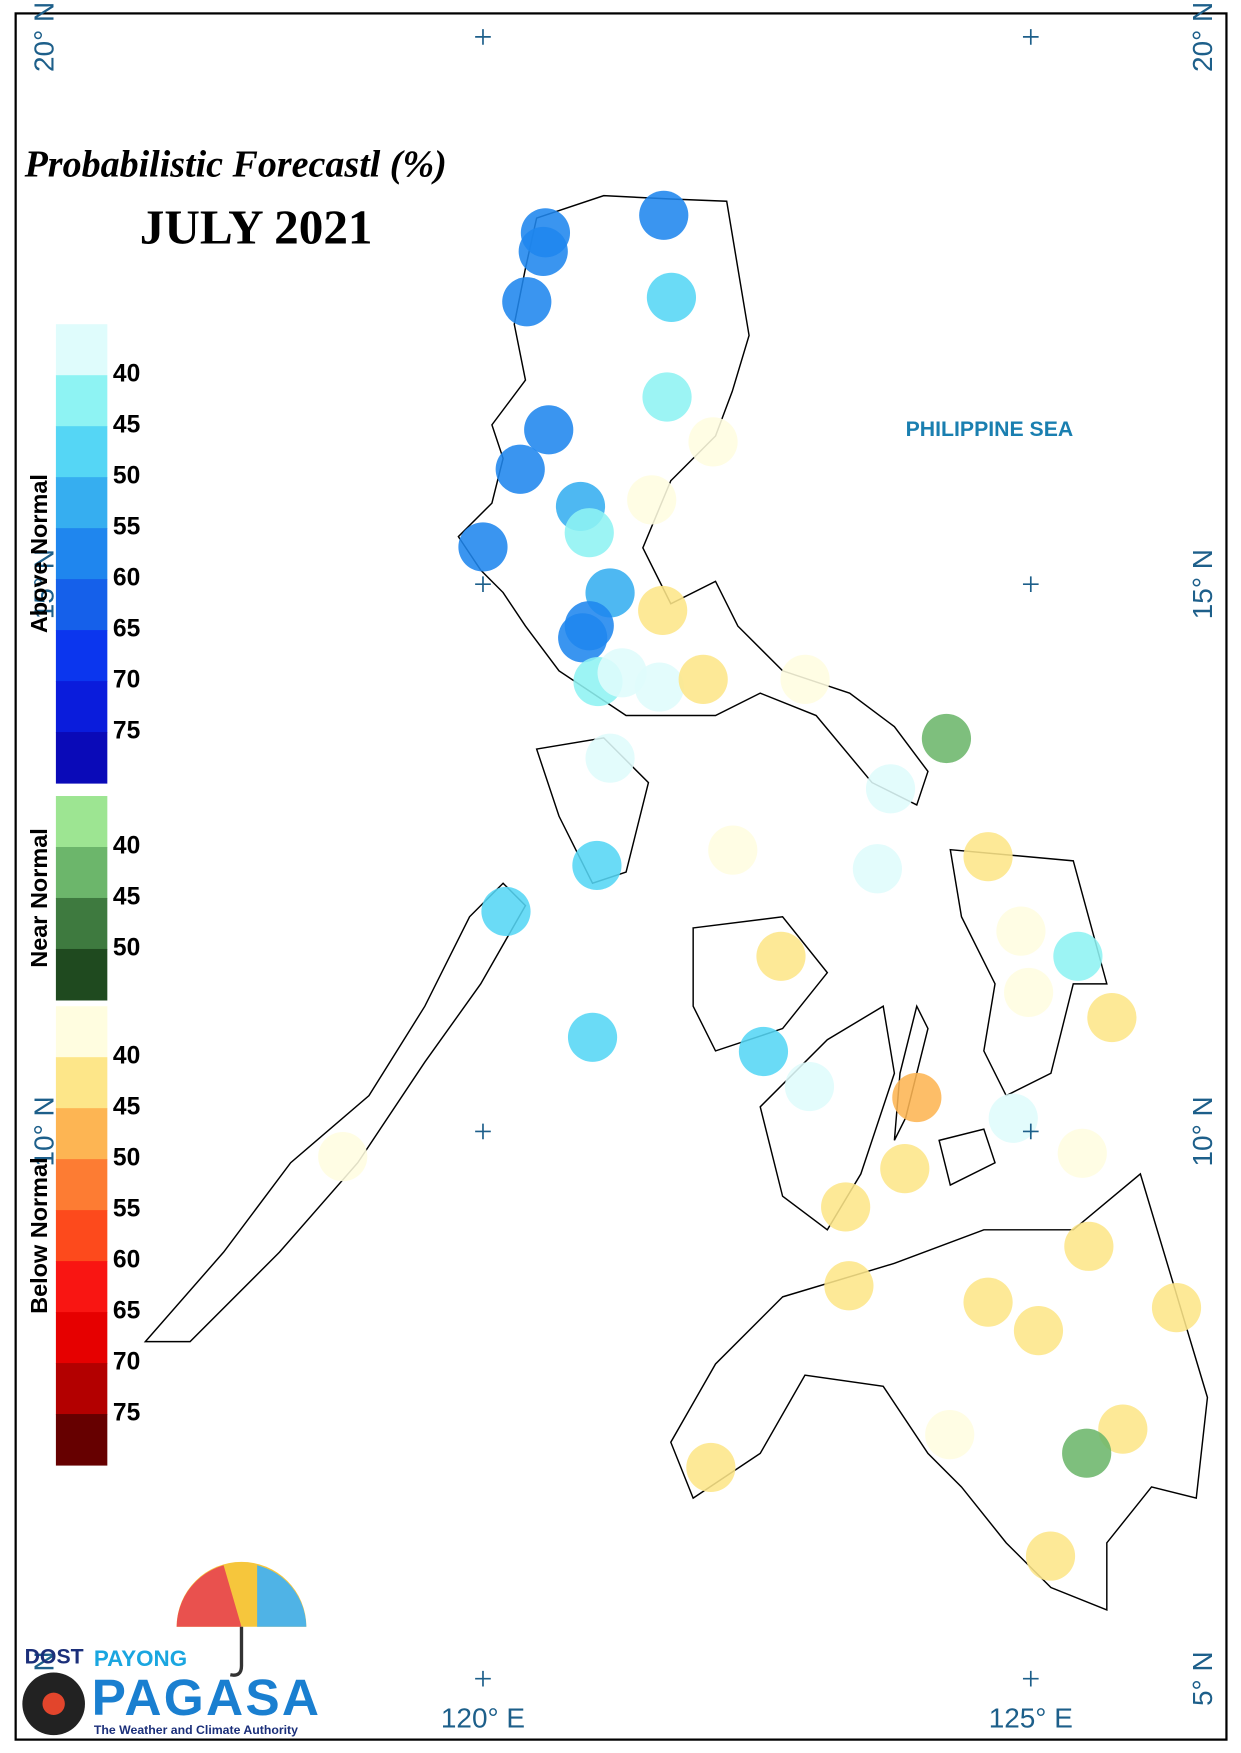 Image resolution: width=1241 pixels, height=1753 pixels. I want to click on lon-label: 125° E, so click(1031, 1717).